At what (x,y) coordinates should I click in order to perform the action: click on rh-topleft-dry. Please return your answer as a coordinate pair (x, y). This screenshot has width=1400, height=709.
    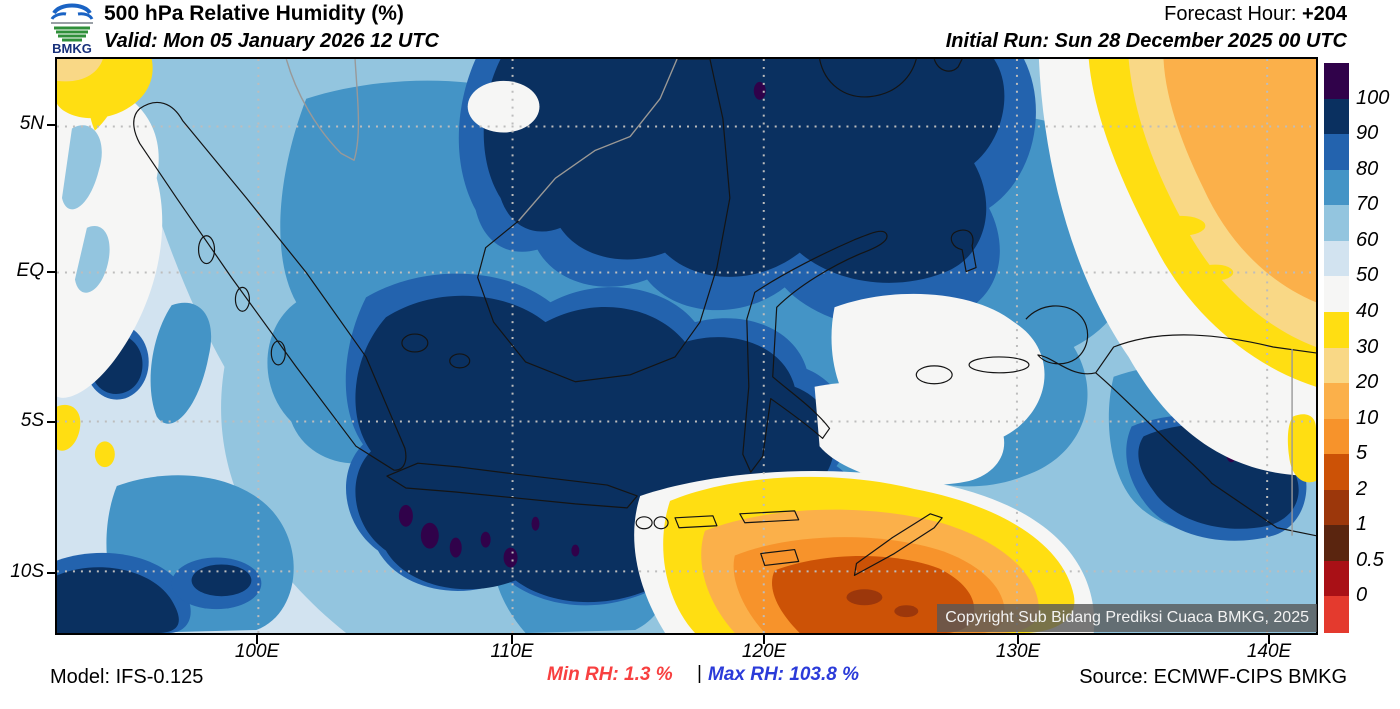
    Looking at the image, I should click on (105, 263).